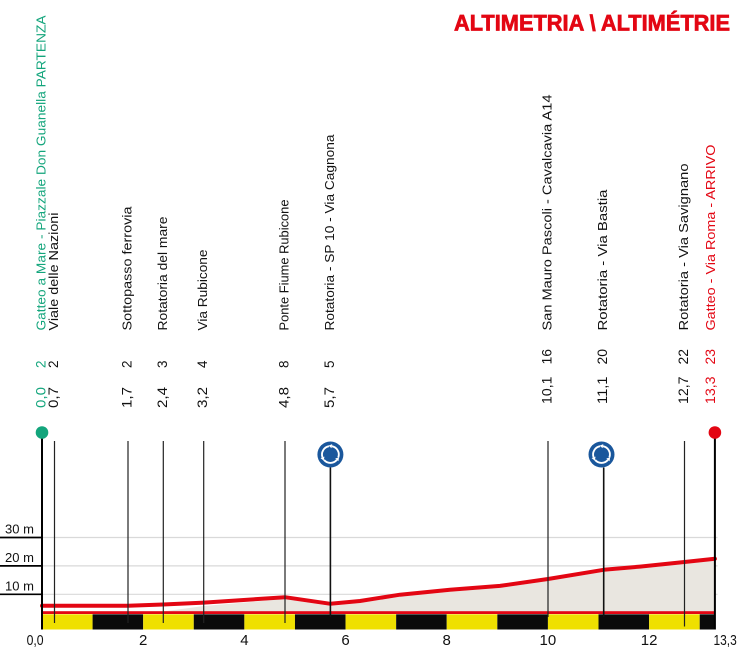  Describe the element at coordinates (548, 640) in the screenshot. I see `svg-text: 10` at that location.